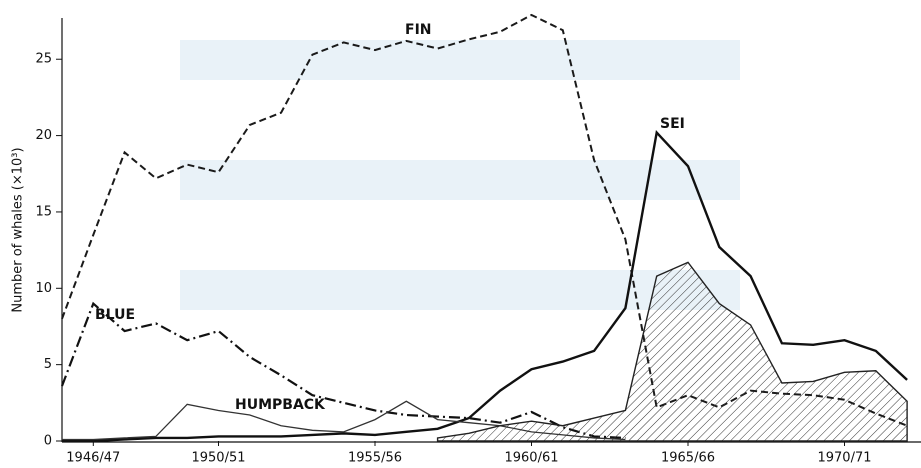  Describe the element at coordinates (688, 458) in the screenshot. I see `x-tick-label: 1965/66` at that location.